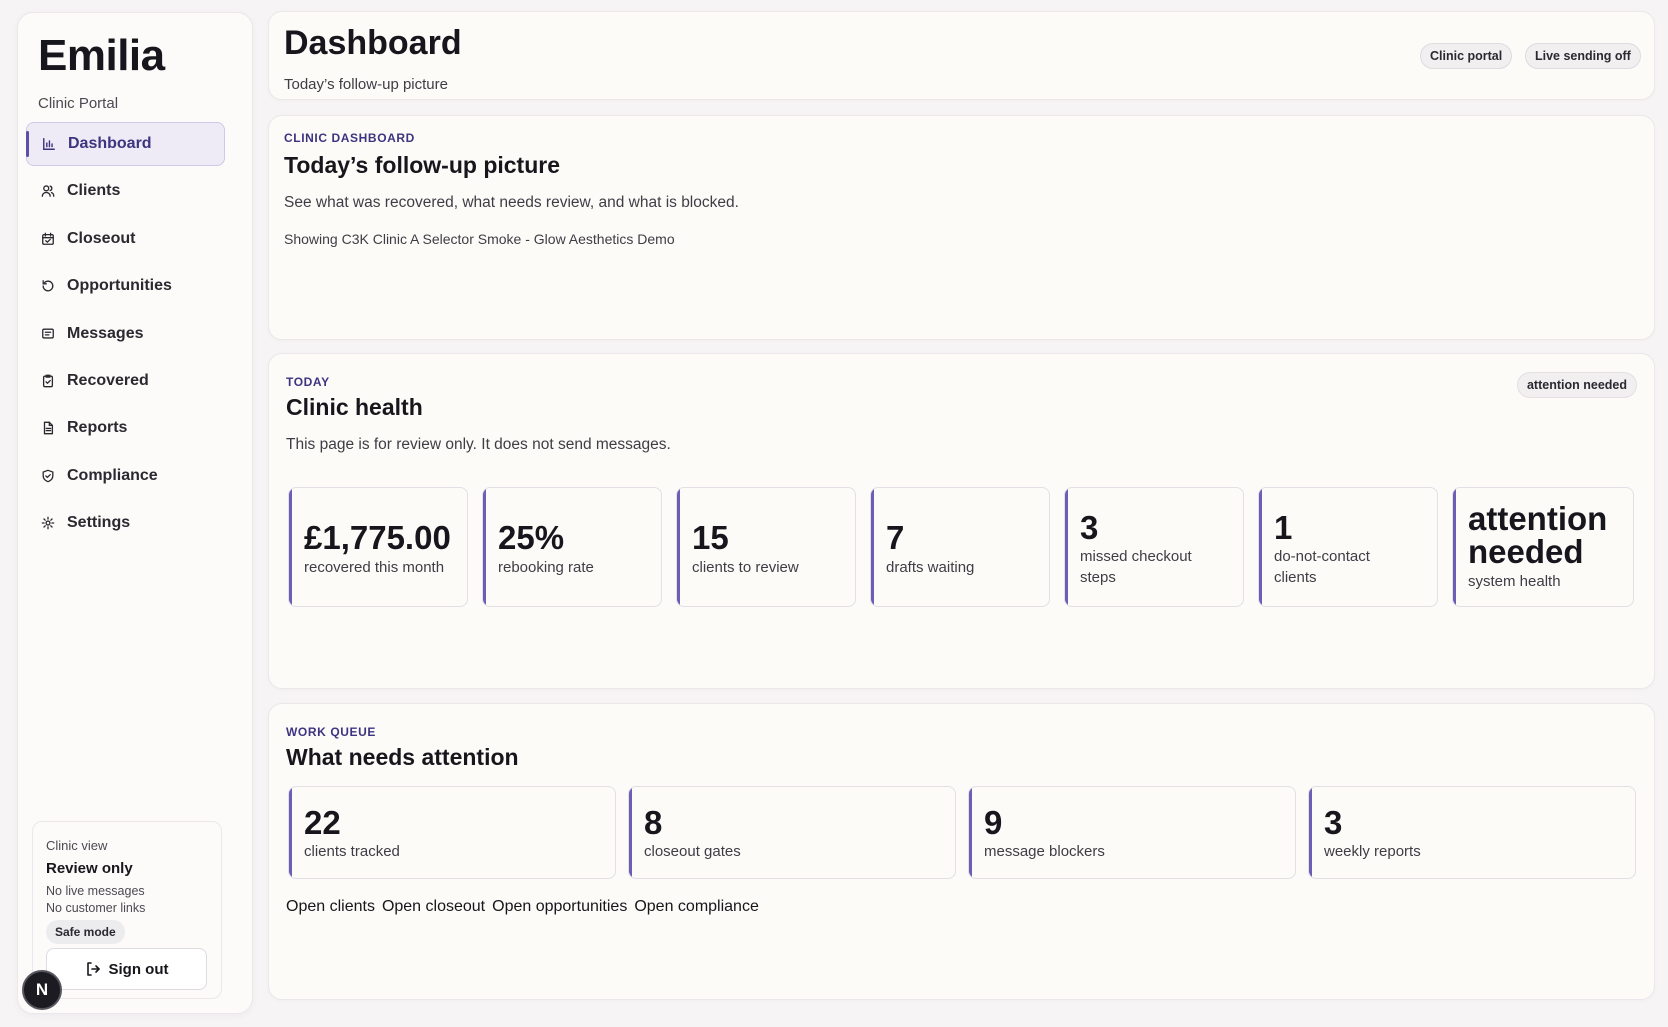 This screenshot has width=1668, height=1027. I want to click on sidebar-item-label: Settings, so click(99, 523).